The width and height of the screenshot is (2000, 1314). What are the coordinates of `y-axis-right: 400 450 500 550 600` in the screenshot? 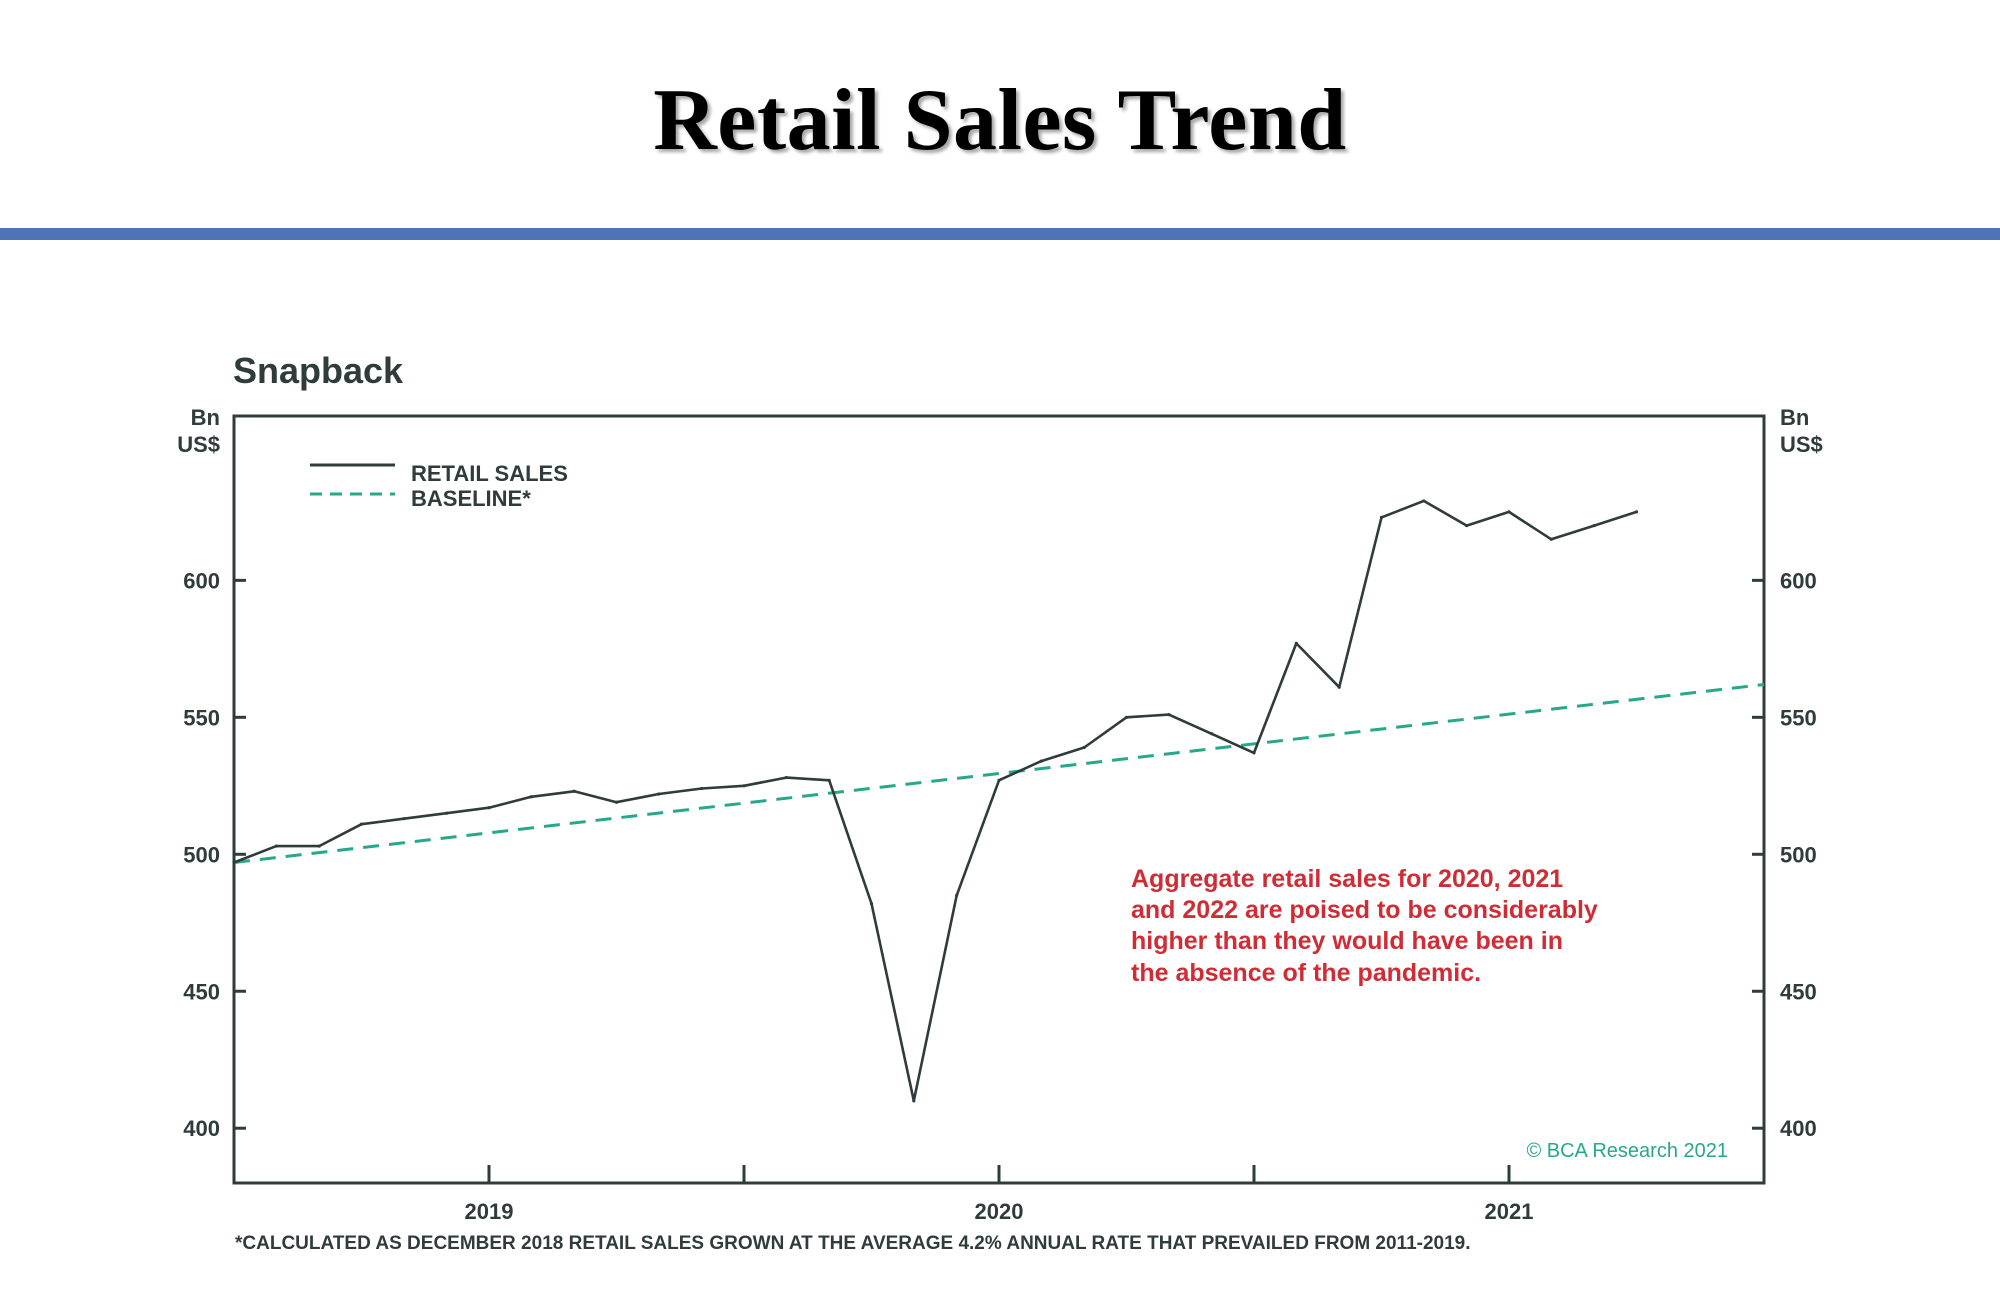 It's located at (1784, 854).